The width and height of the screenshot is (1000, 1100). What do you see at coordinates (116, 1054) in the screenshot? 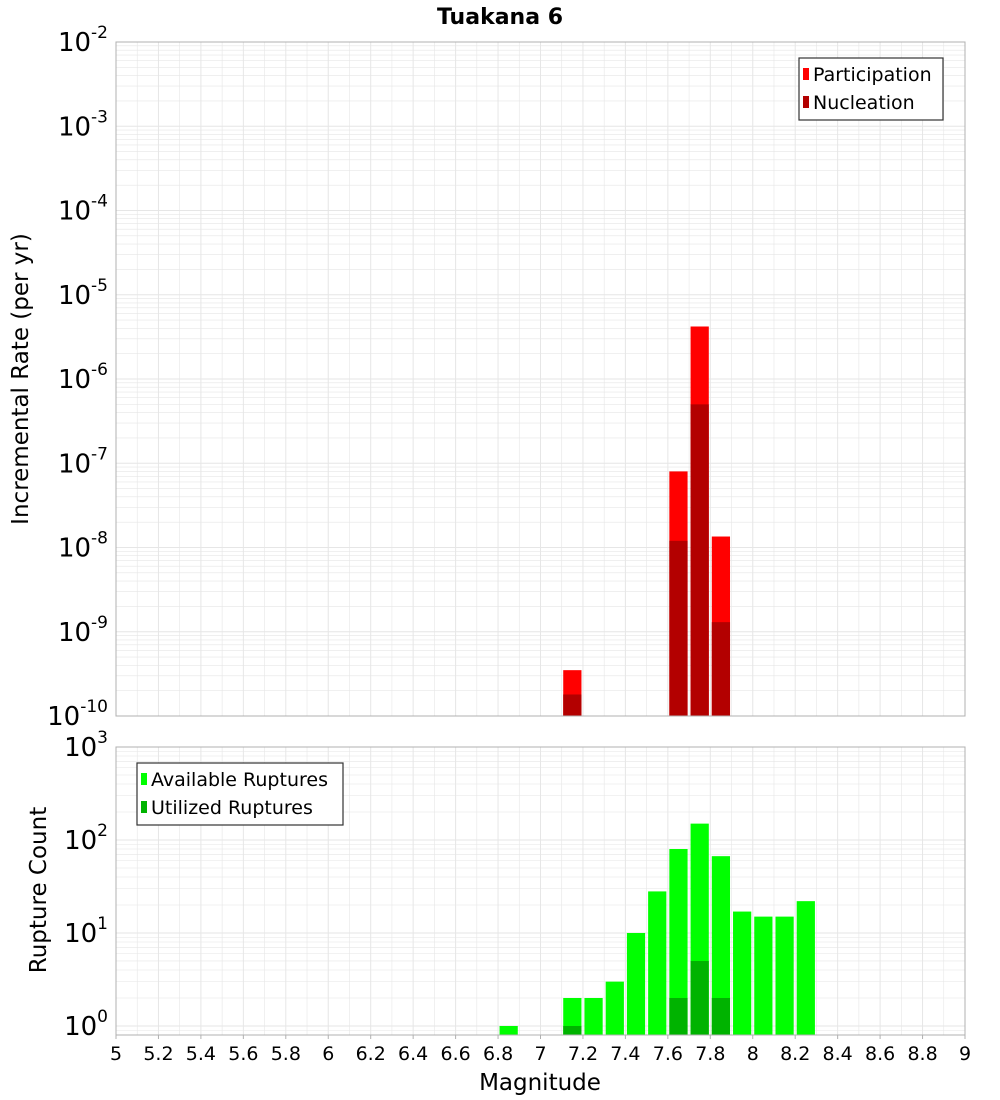
I see `x-tick-label: 5` at bounding box center [116, 1054].